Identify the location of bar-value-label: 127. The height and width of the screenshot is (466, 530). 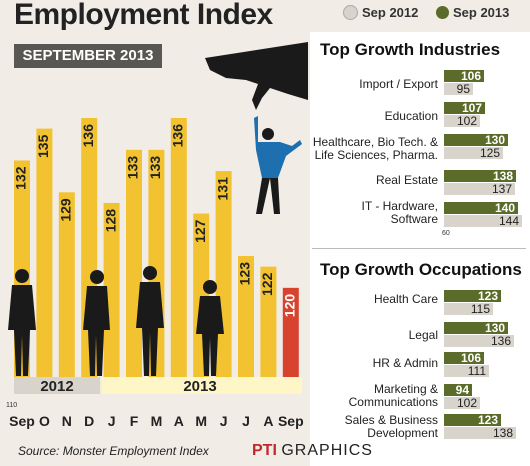
(200, 231).